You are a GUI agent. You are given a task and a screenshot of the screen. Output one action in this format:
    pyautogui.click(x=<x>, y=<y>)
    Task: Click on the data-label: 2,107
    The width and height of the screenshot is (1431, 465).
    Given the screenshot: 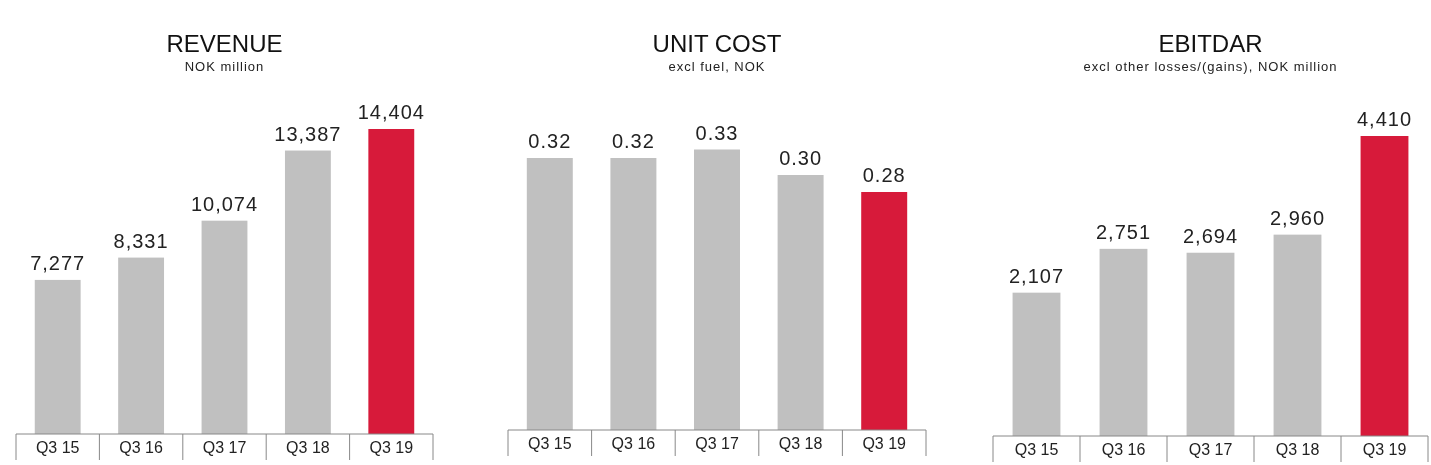 What is the action you would take?
    pyautogui.click(x=1036, y=275)
    